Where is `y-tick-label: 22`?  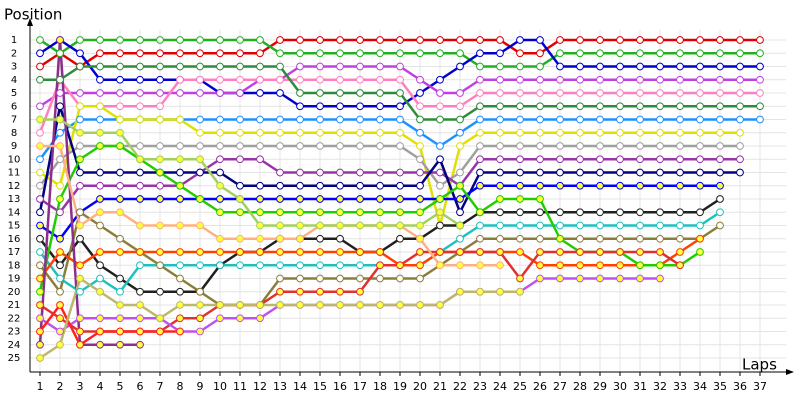 y-tick-label: 22 is located at coordinates (14, 318).